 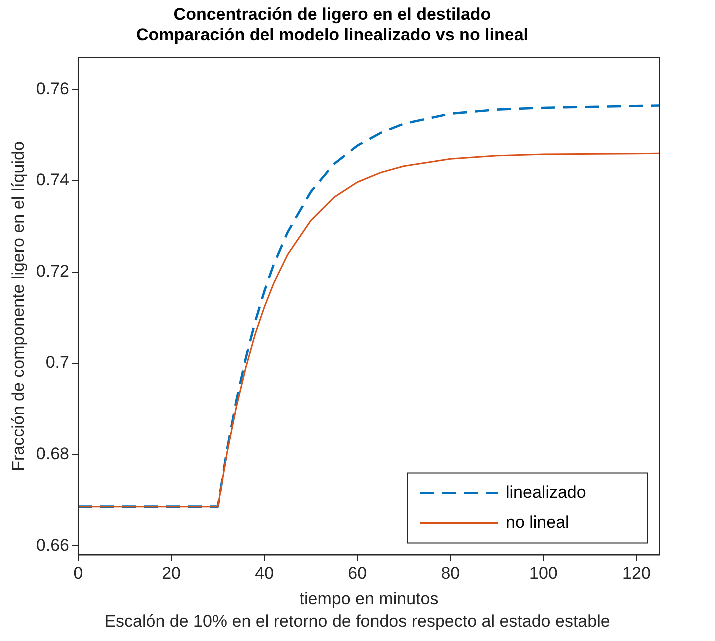 What do you see at coordinates (79, 574) in the screenshot?
I see `x-tick-label: 0` at bounding box center [79, 574].